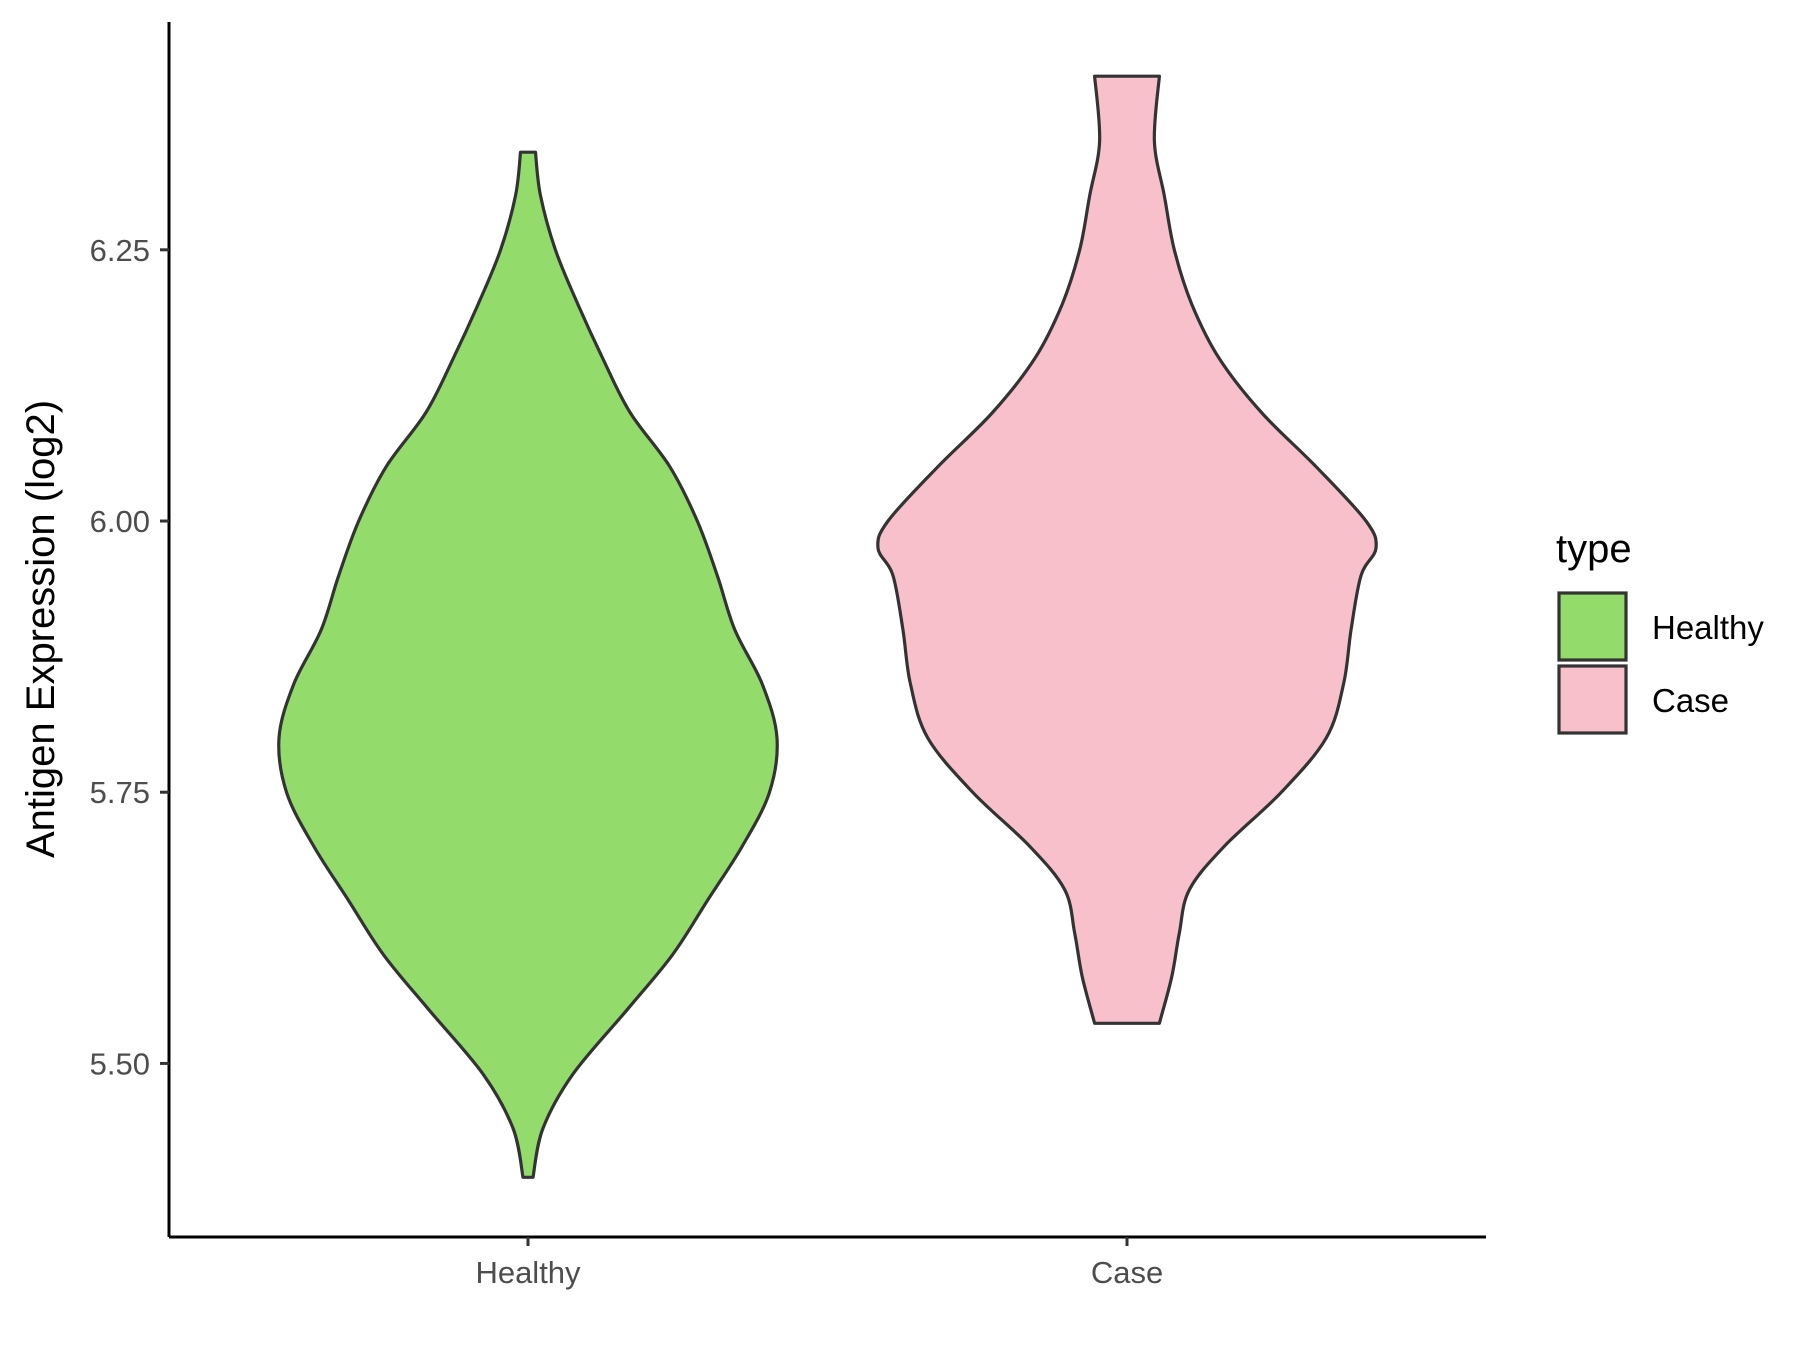  Describe the element at coordinates (120, 1063) in the screenshot. I see `y-tick-label: 5.50` at that location.